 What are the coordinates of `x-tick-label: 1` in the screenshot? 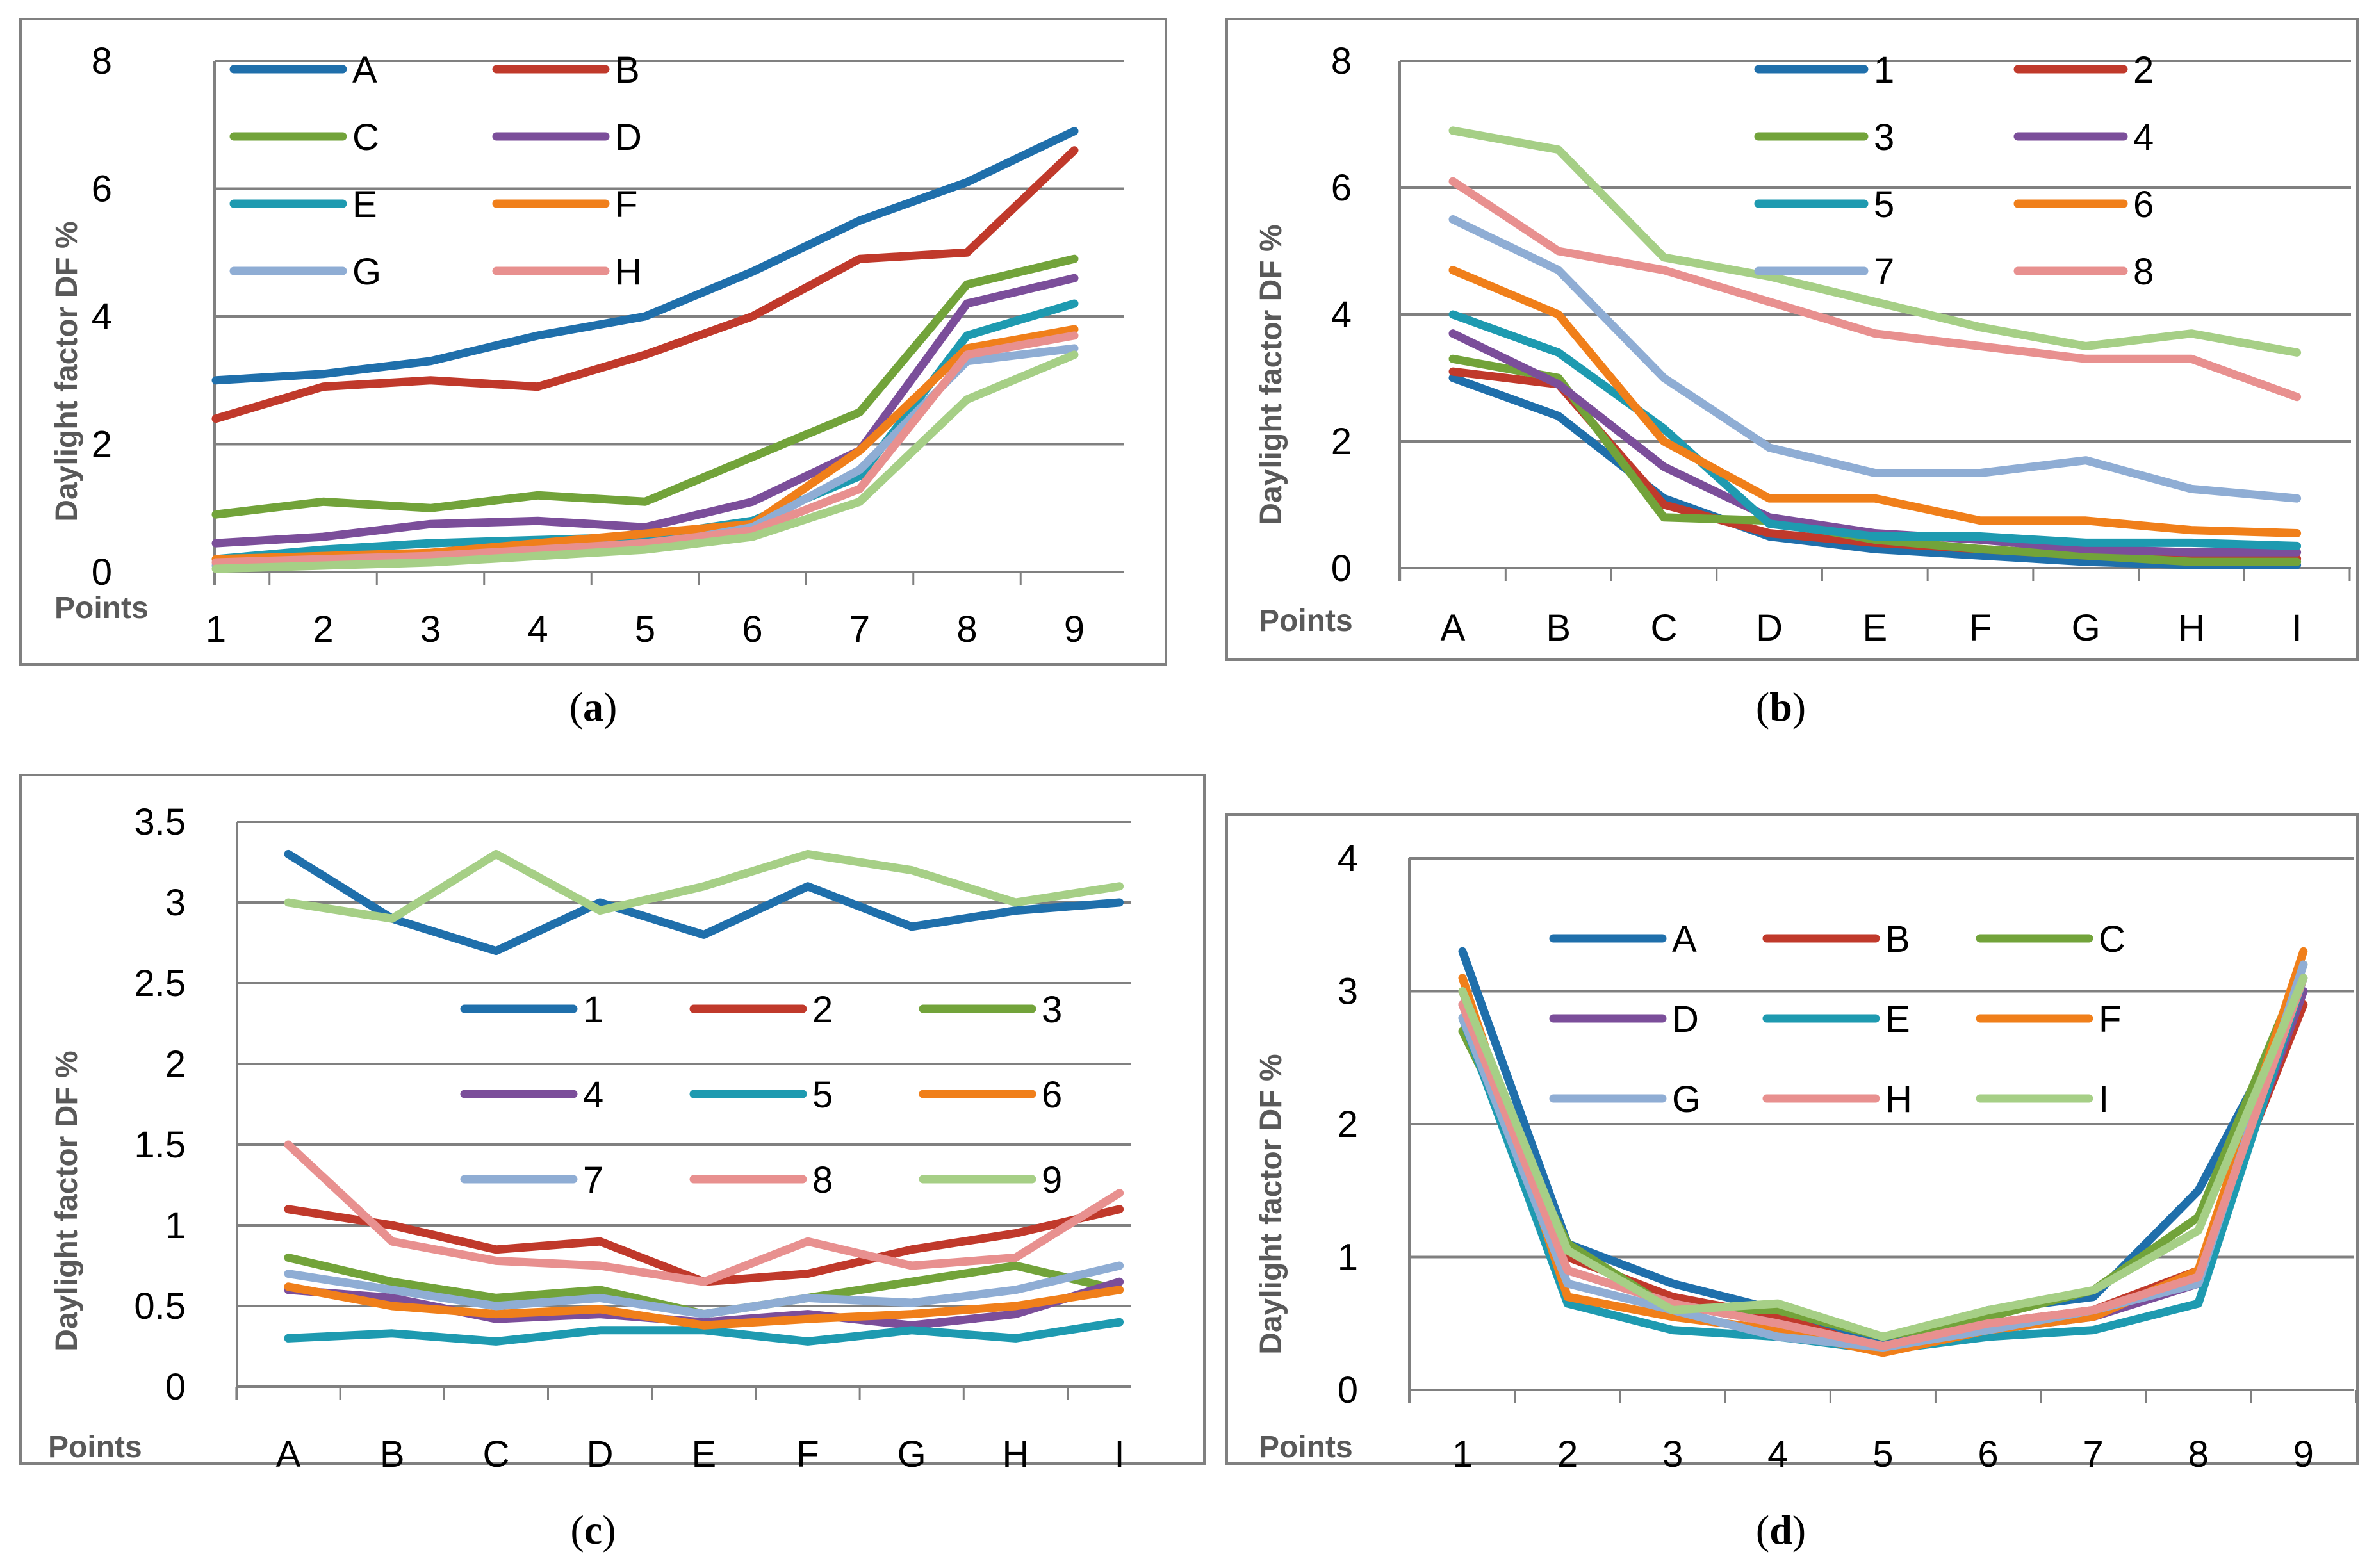 It's located at (216, 629).